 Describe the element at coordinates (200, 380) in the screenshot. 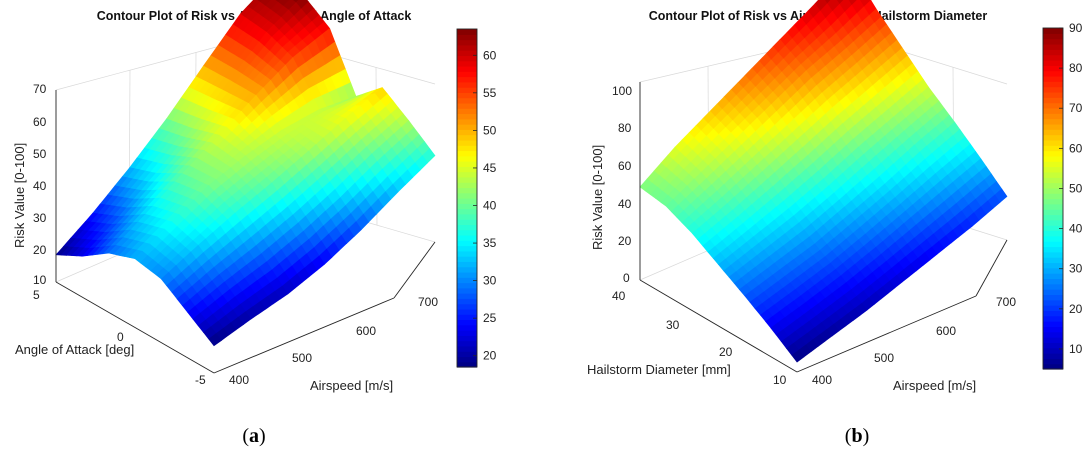

I see `tick-label: -5` at that location.